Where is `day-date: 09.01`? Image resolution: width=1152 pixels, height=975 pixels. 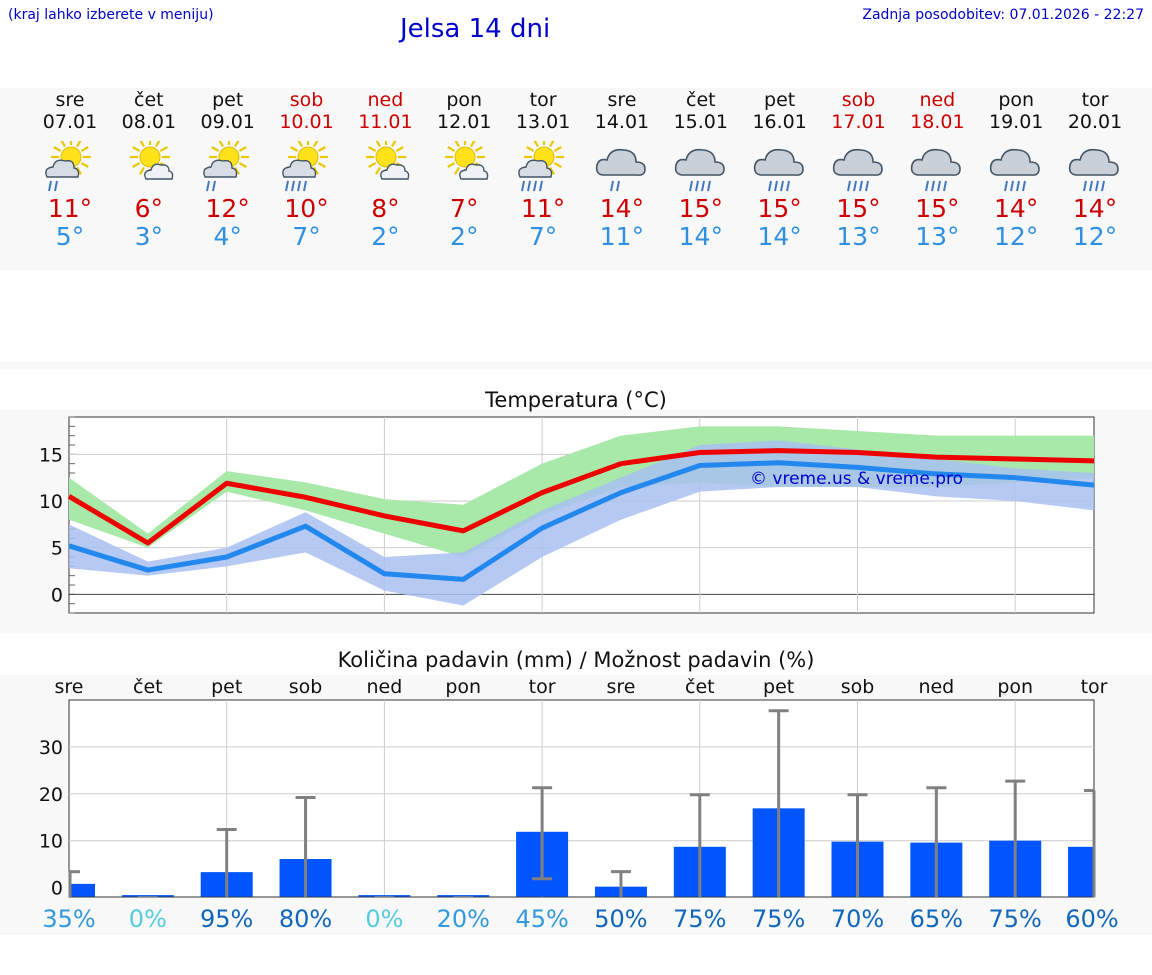
day-date: 09.01 is located at coordinates (227, 122).